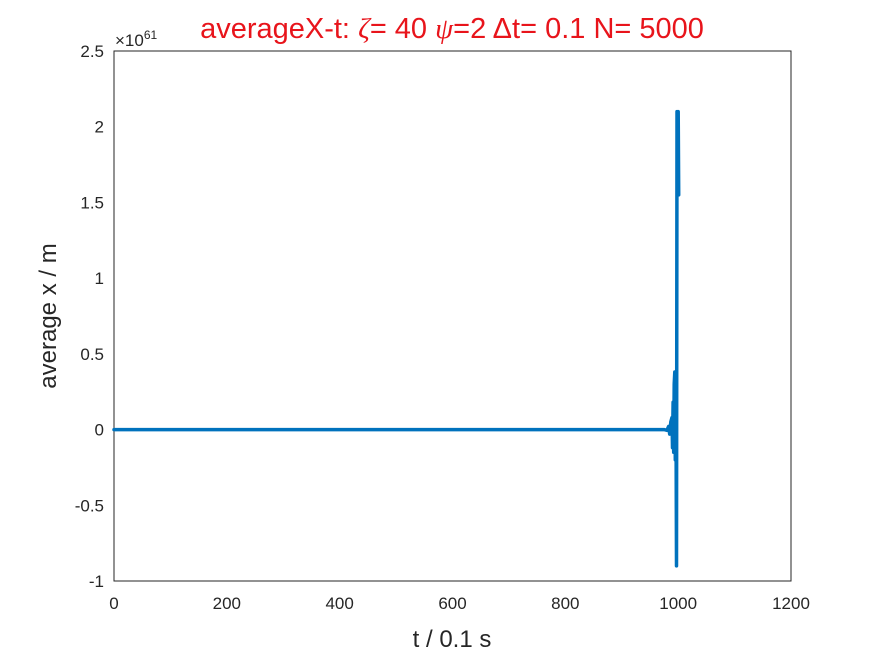  What do you see at coordinates (365, 29) in the screenshot?
I see `title-part: ζ` at bounding box center [365, 29].